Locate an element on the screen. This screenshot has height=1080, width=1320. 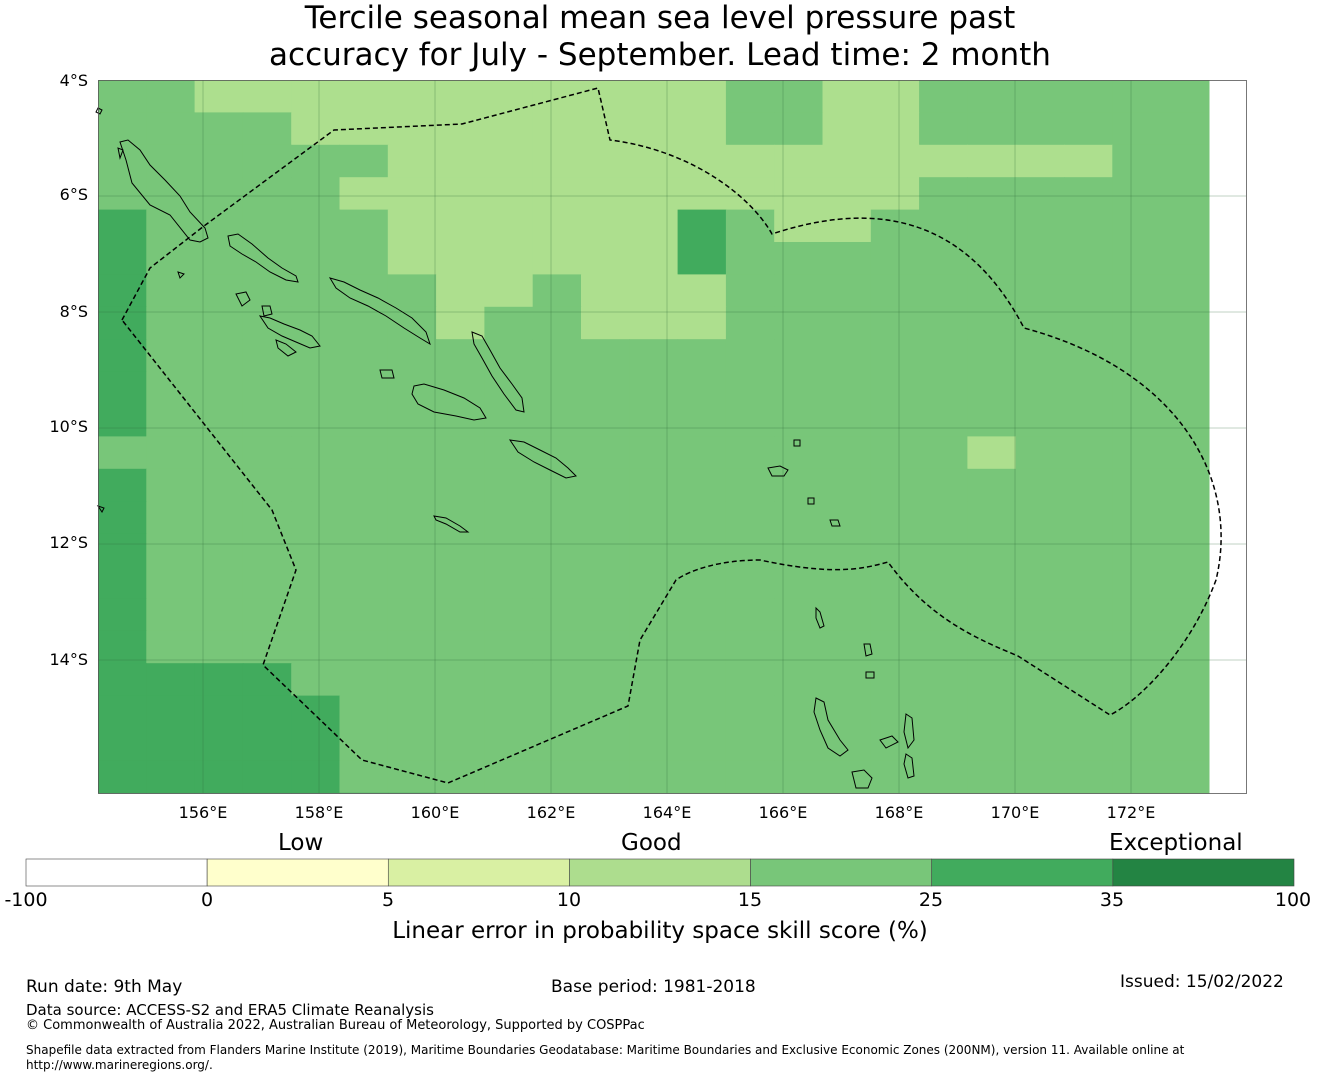
lat-label: 12°S is located at coordinates (68, 542).